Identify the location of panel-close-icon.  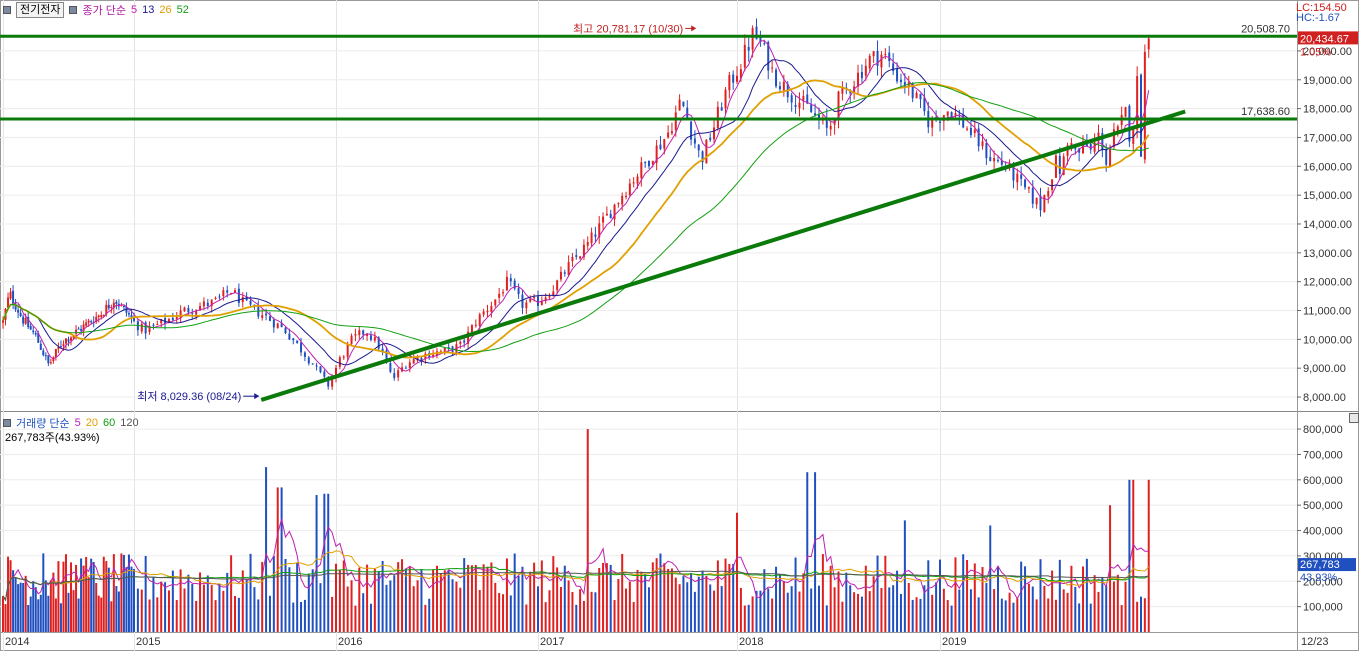
(1354, 418).